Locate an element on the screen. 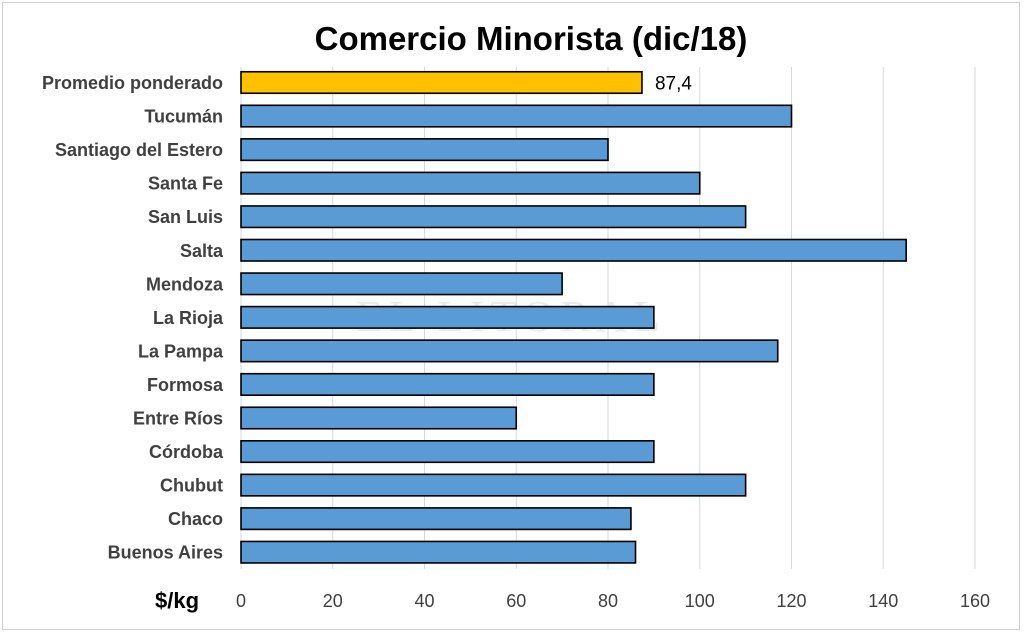  x-tick-label: 60 is located at coordinates (516, 601).